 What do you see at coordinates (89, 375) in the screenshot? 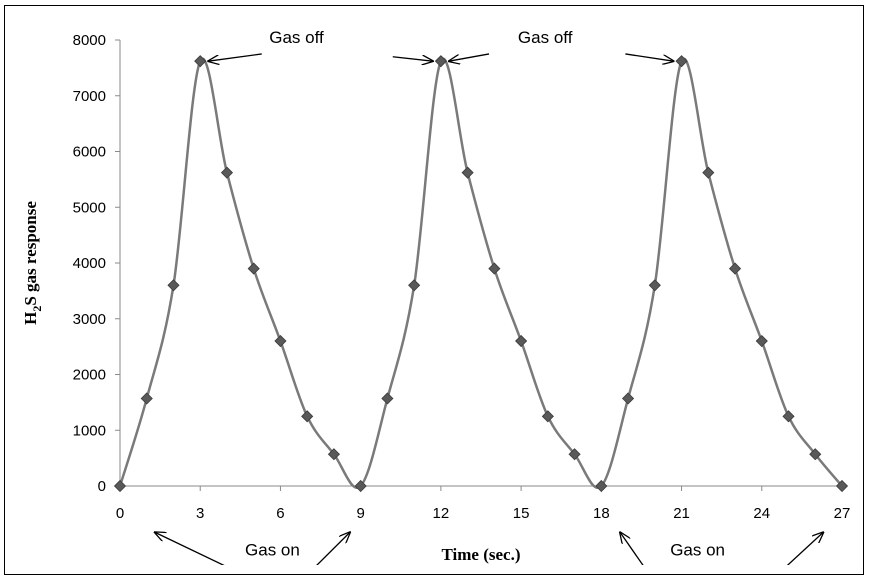
I see `y-tick-label: 2000` at bounding box center [89, 375].